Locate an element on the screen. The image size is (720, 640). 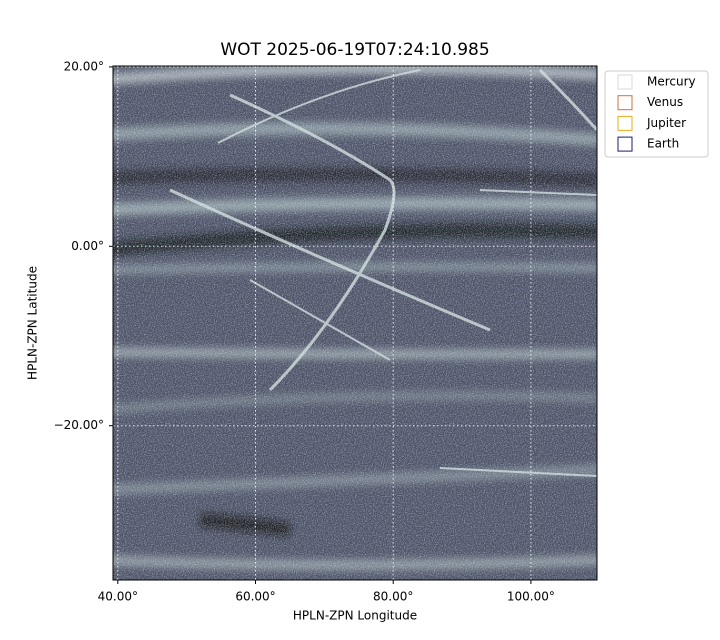
legend-box is located at coordinates (656, 114).